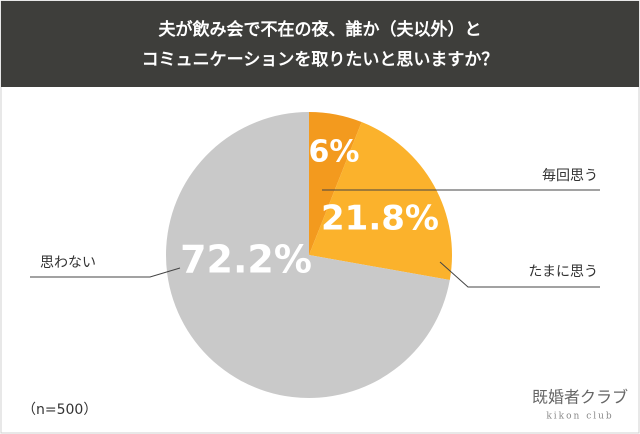 The width and height of the screenshot is (640, 434). Describe the element at coordinates (579, 417) in the screenshot. I see `logo-sub: kikon club` at that location.